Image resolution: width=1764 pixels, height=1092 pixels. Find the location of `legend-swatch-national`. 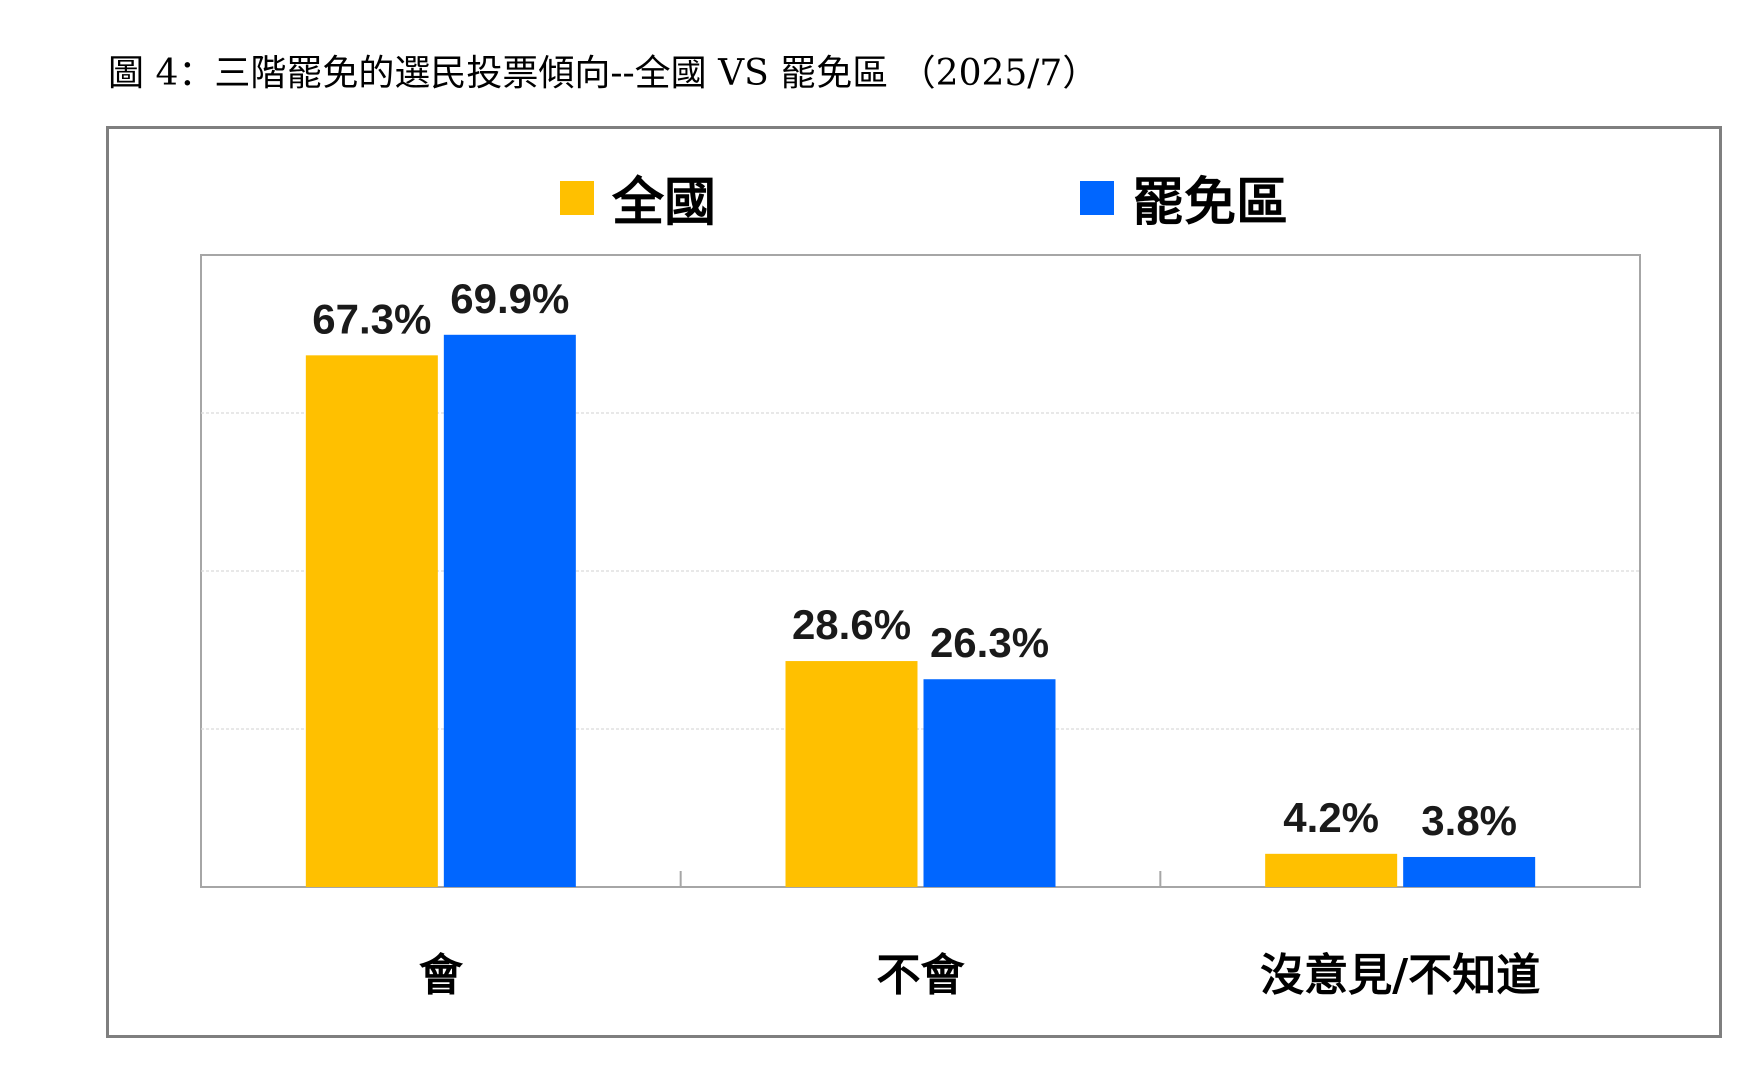

legend-swatch-national is located at coordinates (577, 197).